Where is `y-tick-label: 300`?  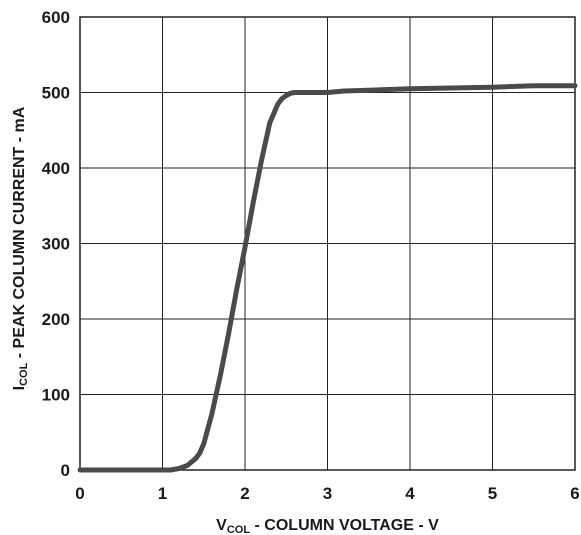
y-tick-label: 300 is located at coordinates (56, 244).